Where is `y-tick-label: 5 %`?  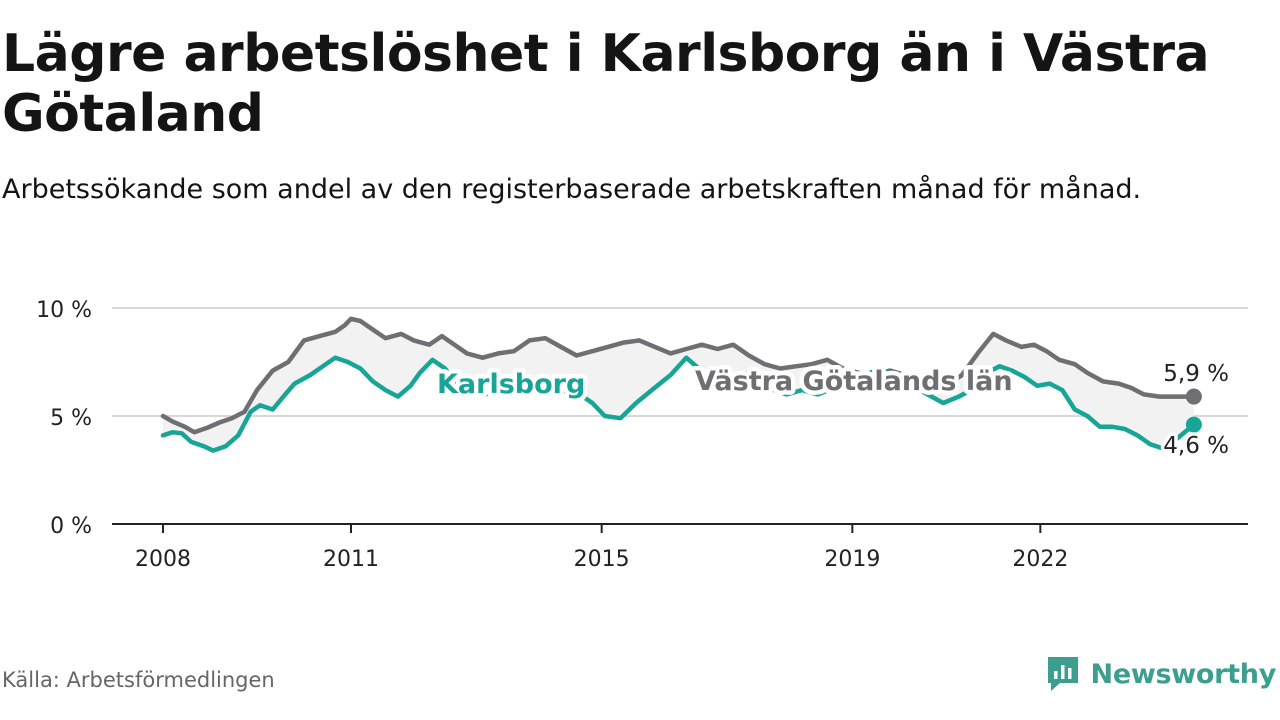 y-tick-label: 5 % is located at coordinates (71, 418).